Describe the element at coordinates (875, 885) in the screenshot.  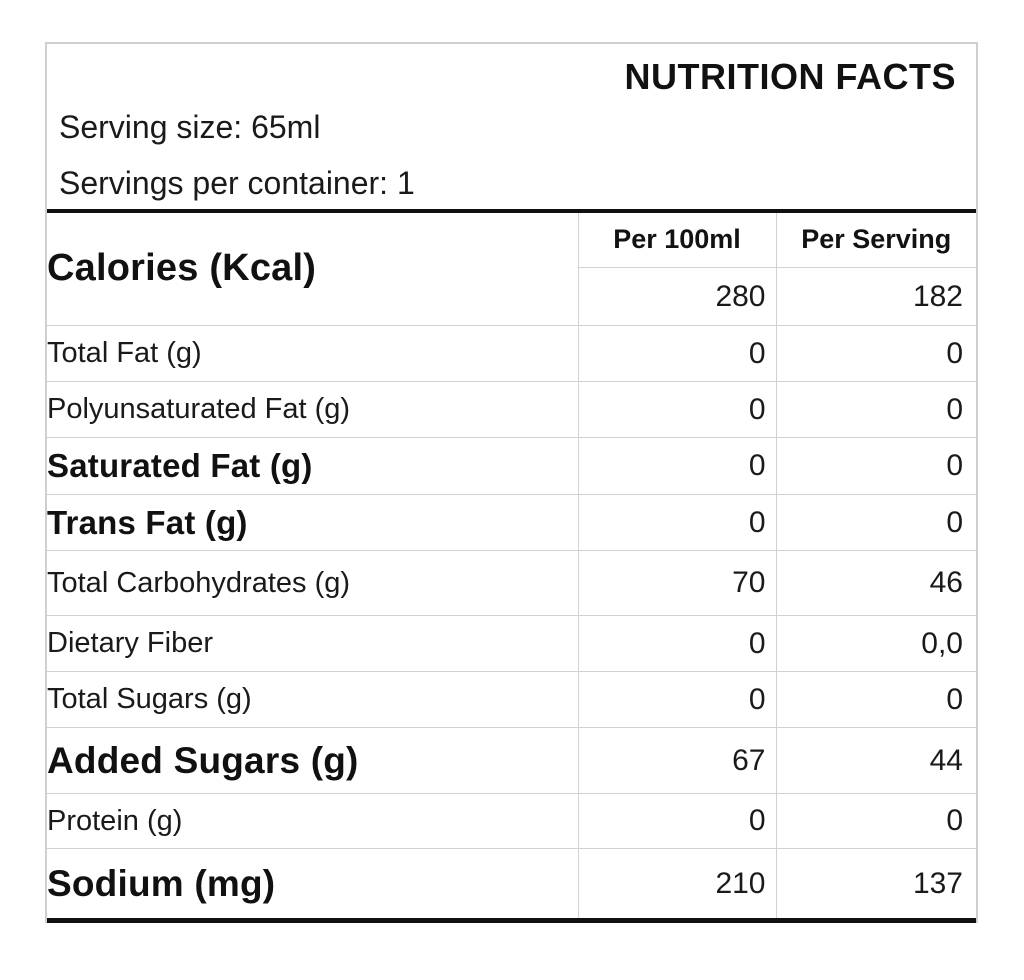
I see `row-per-serving-value: 137` at that location.